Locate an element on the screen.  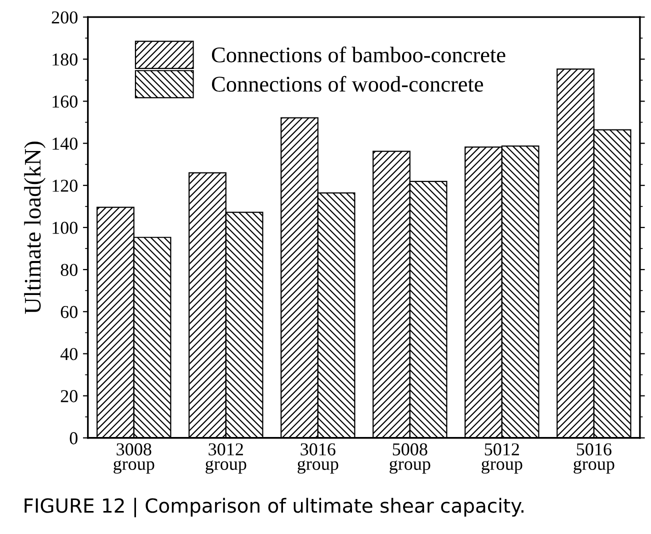
caption: FIGURE 12 | Comparison of ultimate shear capacity. is located at coordinates (274, 508).